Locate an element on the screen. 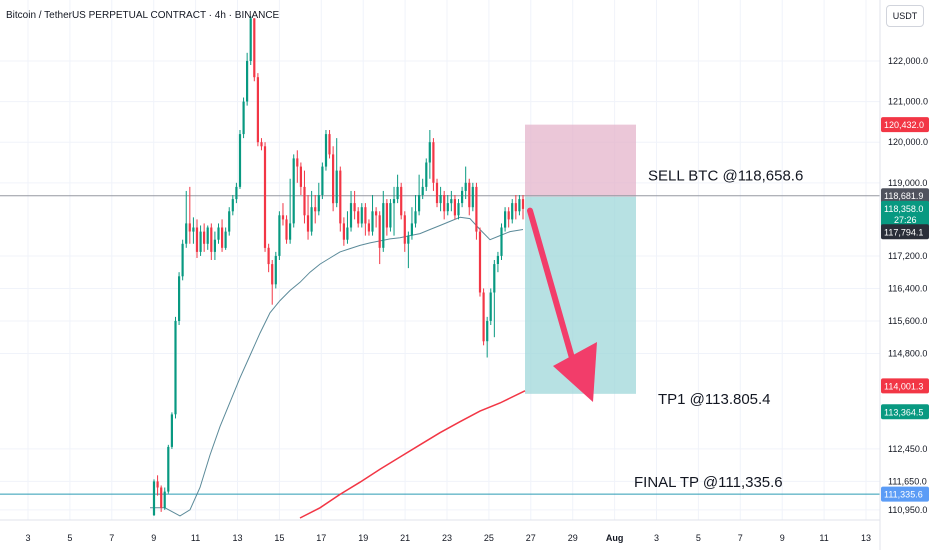  currency-button: USDT is located at coordinates (905, 16).